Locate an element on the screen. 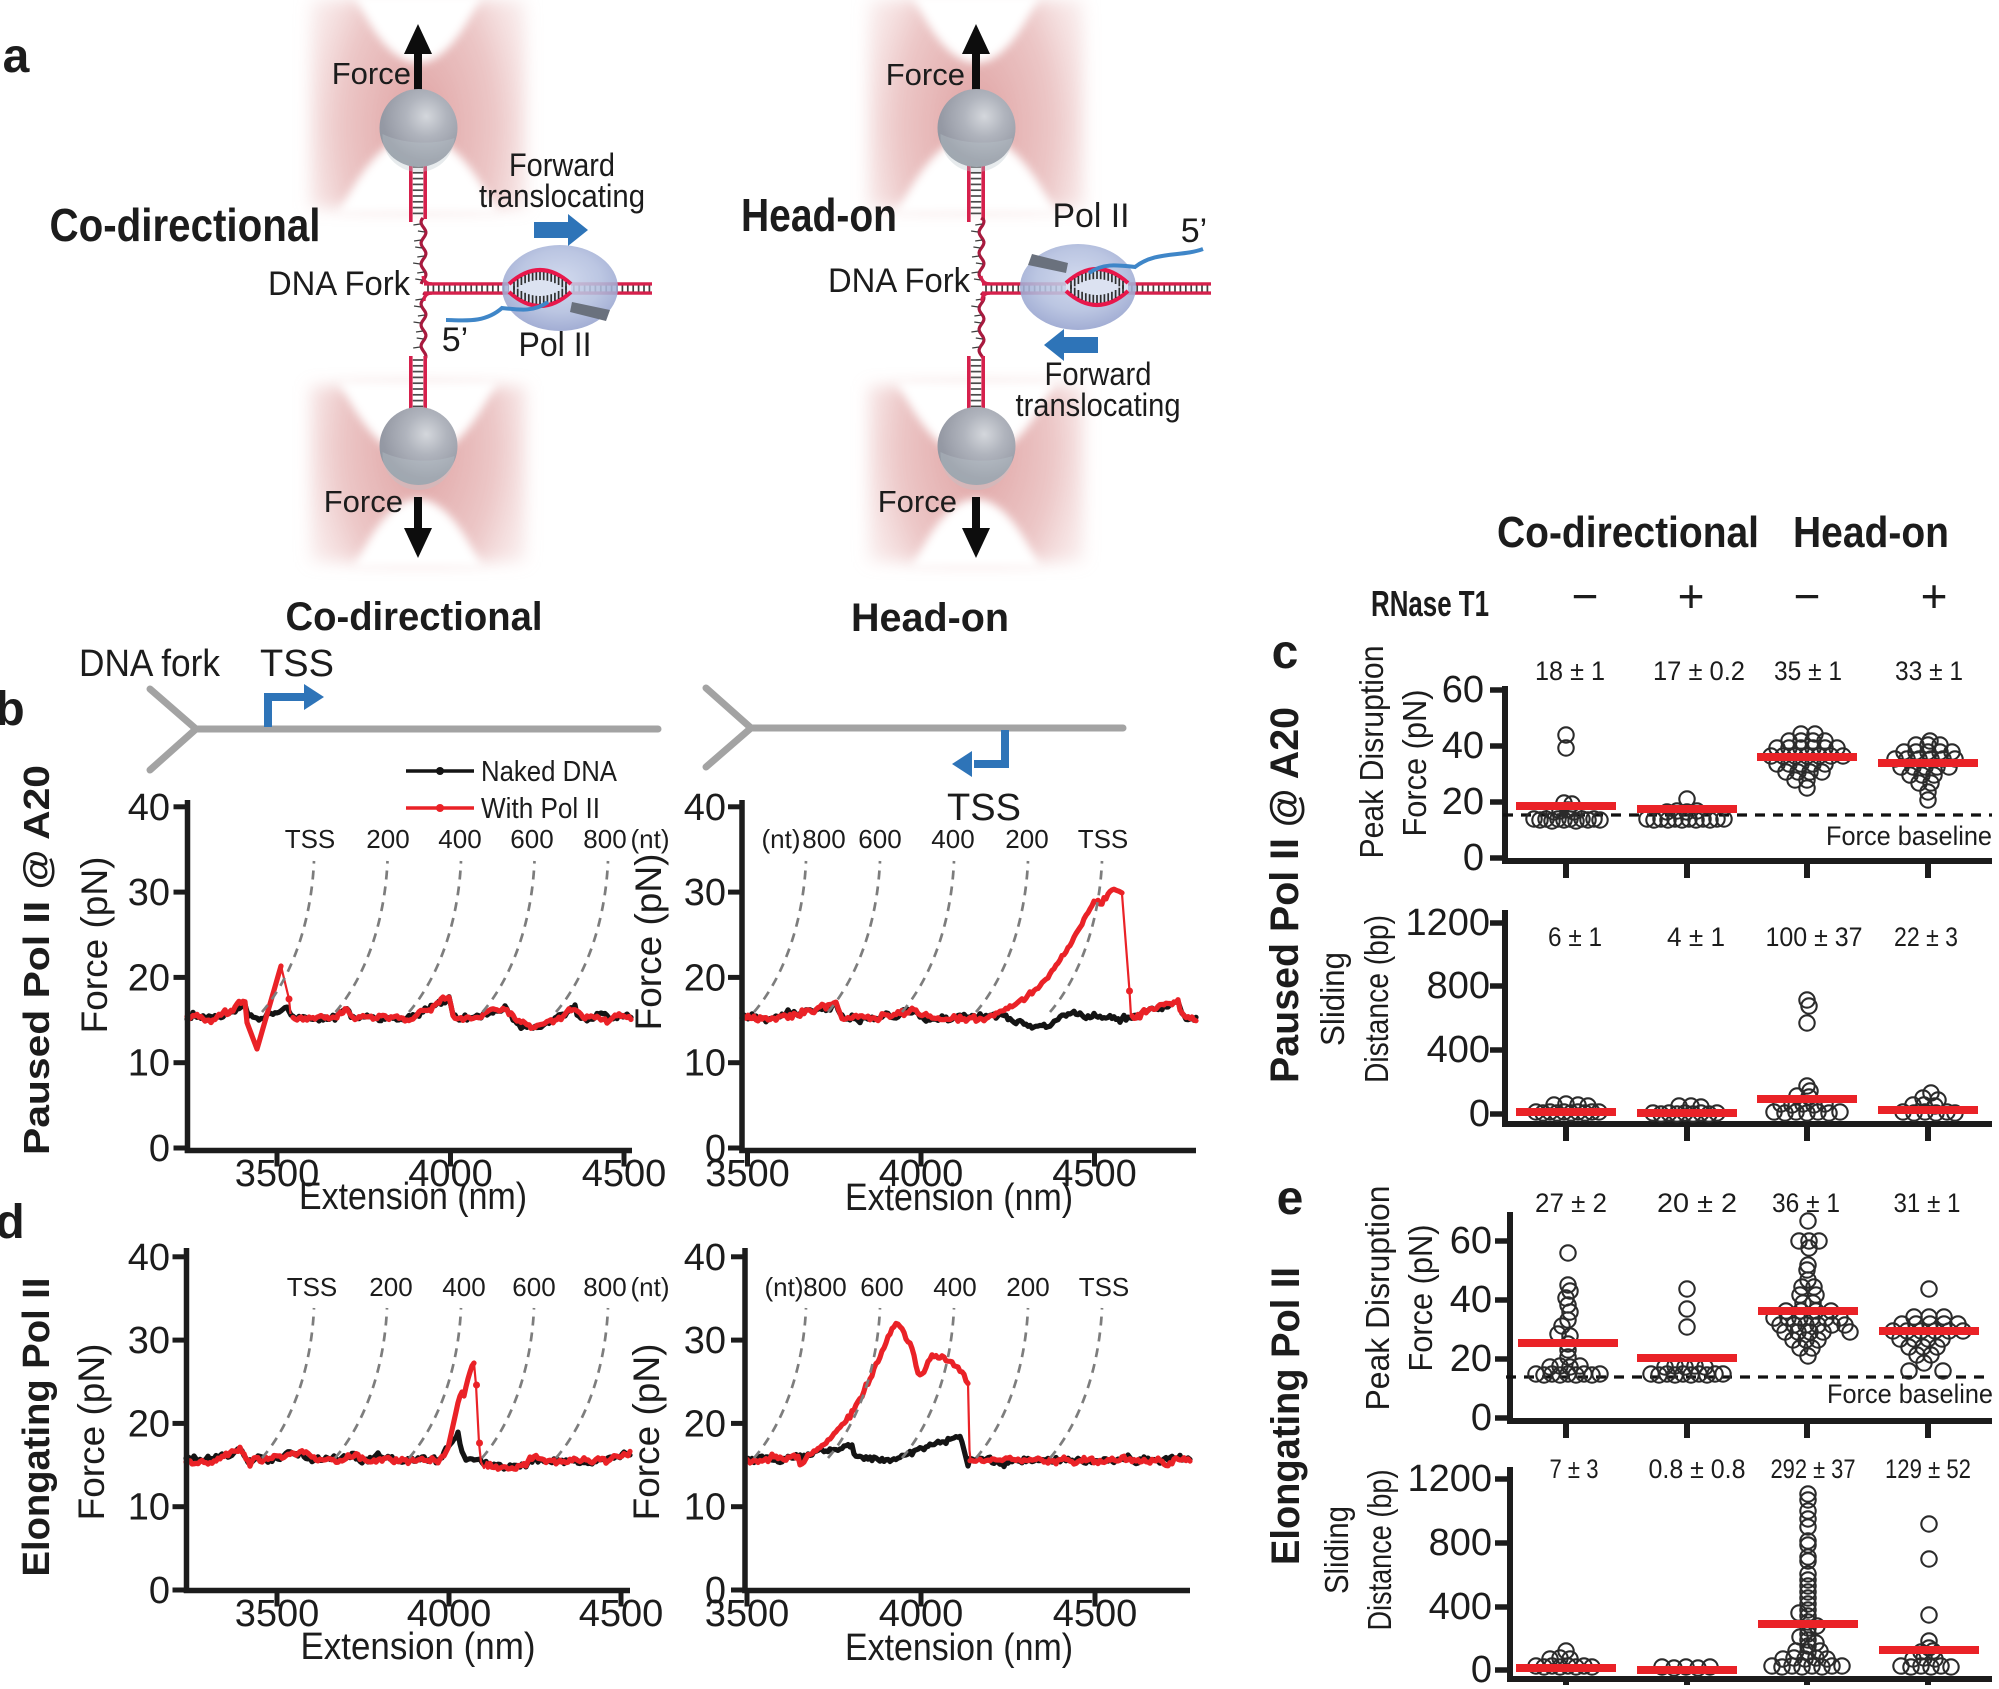 This screenshot has height=1689, width=1999. svg-text: 18 ± 1 is located at coordinates (1570, 671).